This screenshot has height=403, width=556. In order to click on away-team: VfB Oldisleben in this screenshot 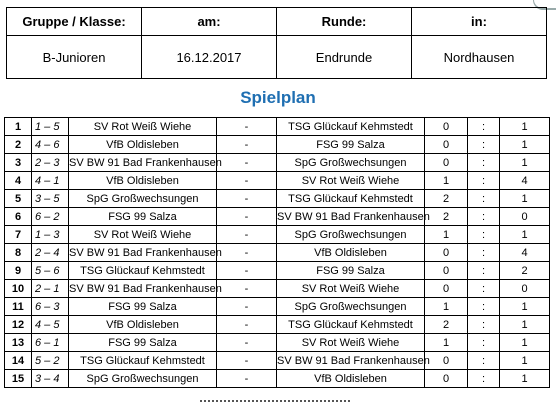, I will do `click(350, 378)`.